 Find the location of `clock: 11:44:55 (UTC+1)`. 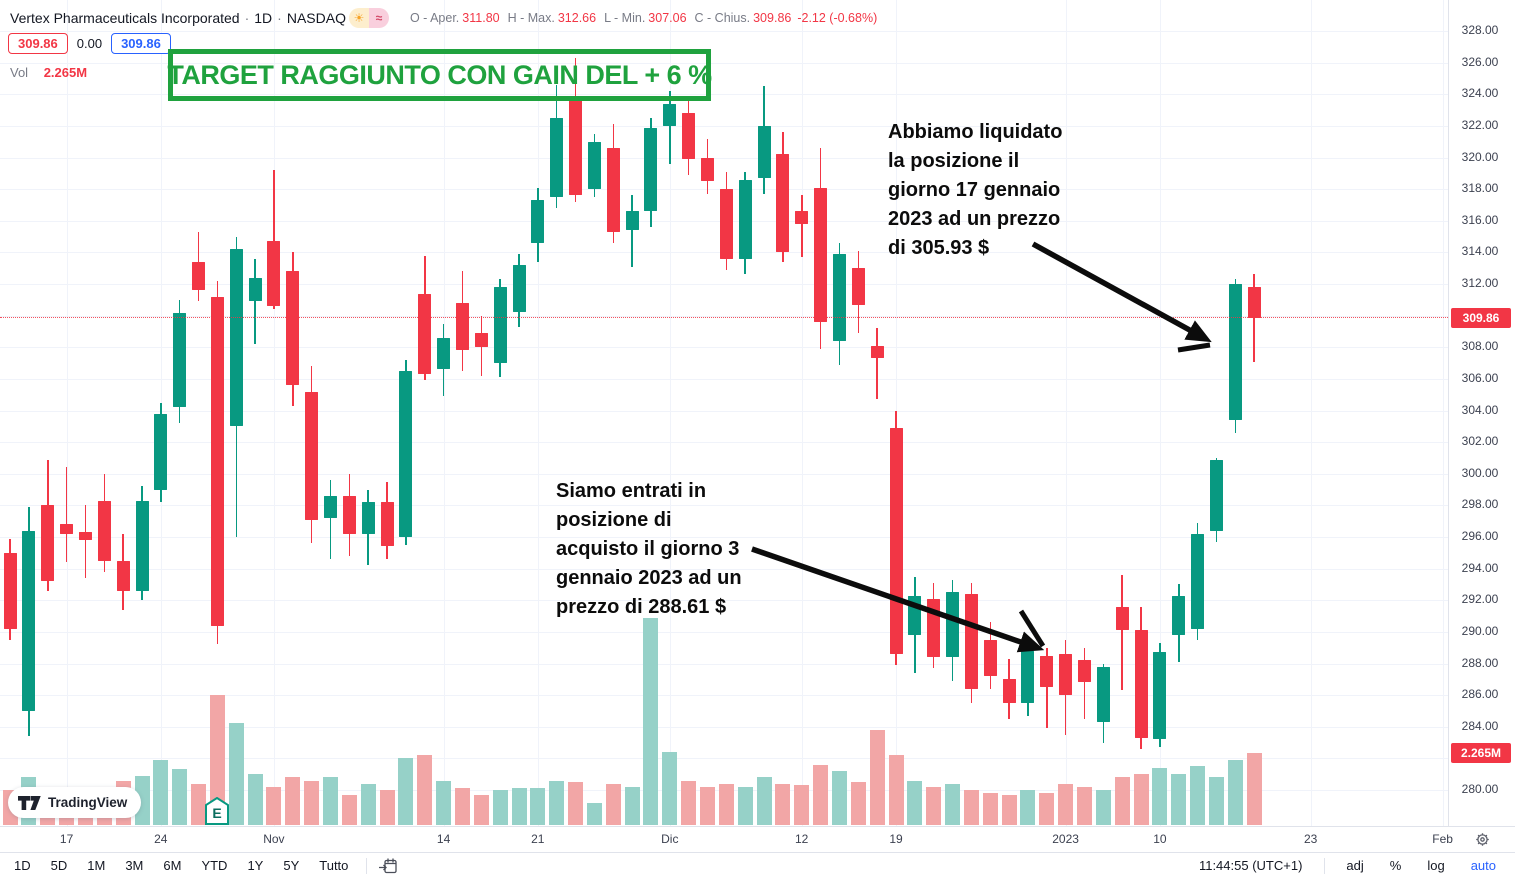

clock: 11:44:55 (UTC+1) is located at coordinates (1250, 865).